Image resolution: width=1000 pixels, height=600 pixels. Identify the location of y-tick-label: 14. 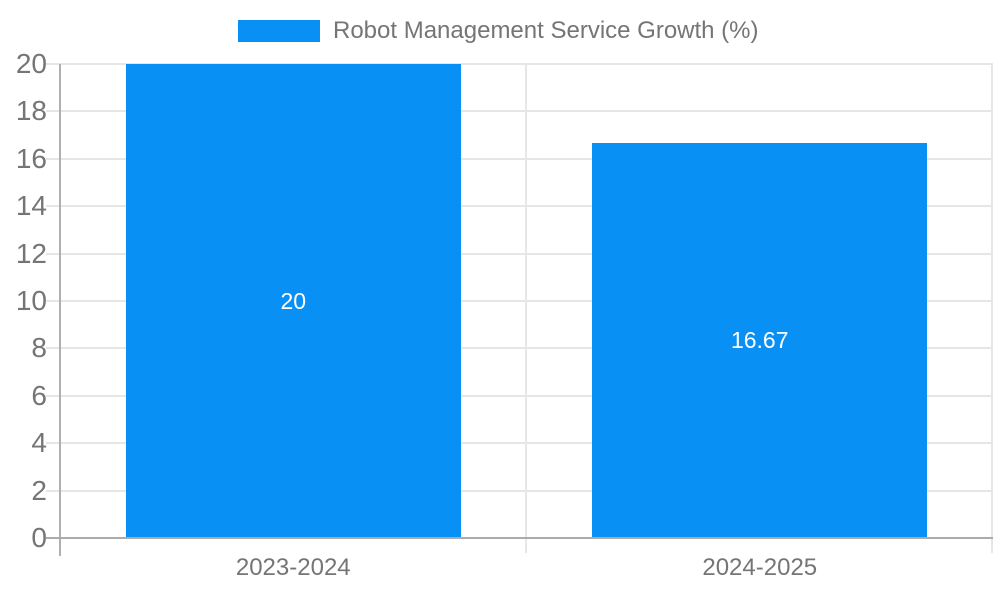
(31, 206).